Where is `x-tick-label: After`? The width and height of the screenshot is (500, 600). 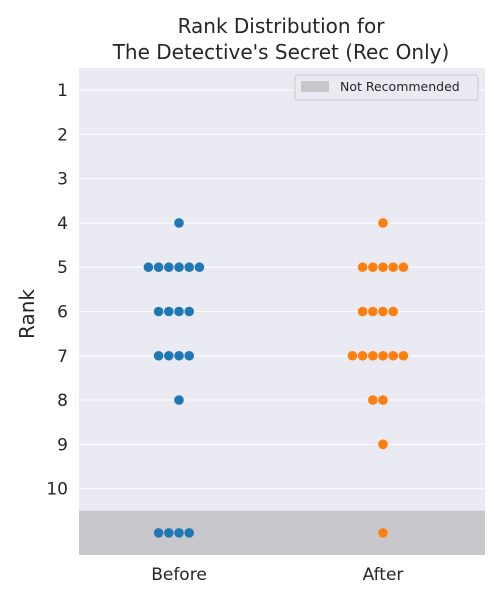 x-tick-label: After is located at coordinates (383, 575).